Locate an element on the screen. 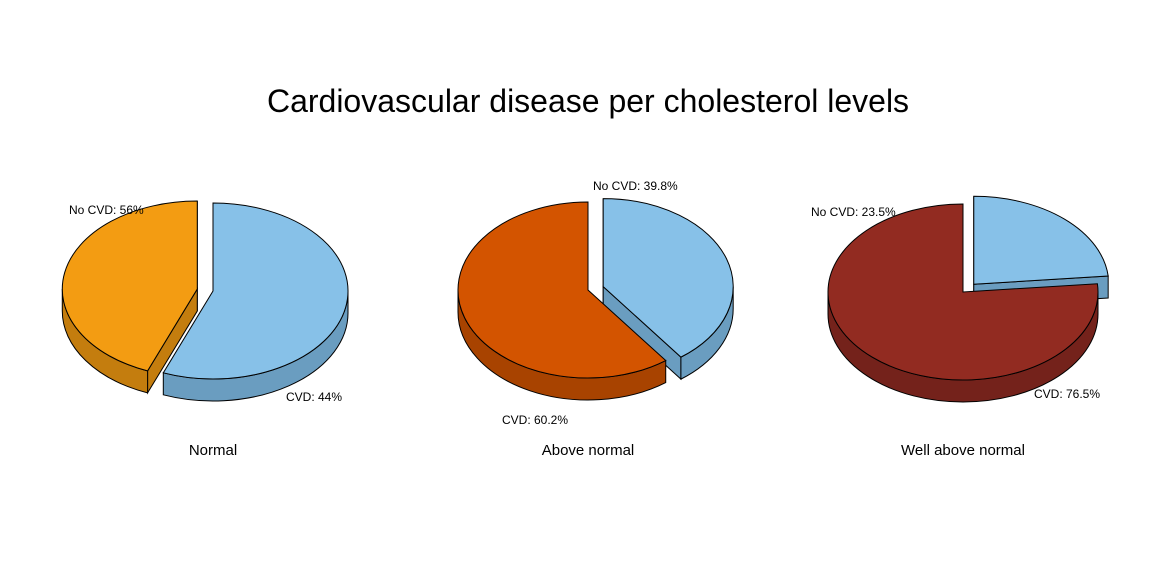 The image size is (1164, 567). pie-chart-normal: No CVD: 56% CVD: 44% Normal is located at coordinates (205, 329).